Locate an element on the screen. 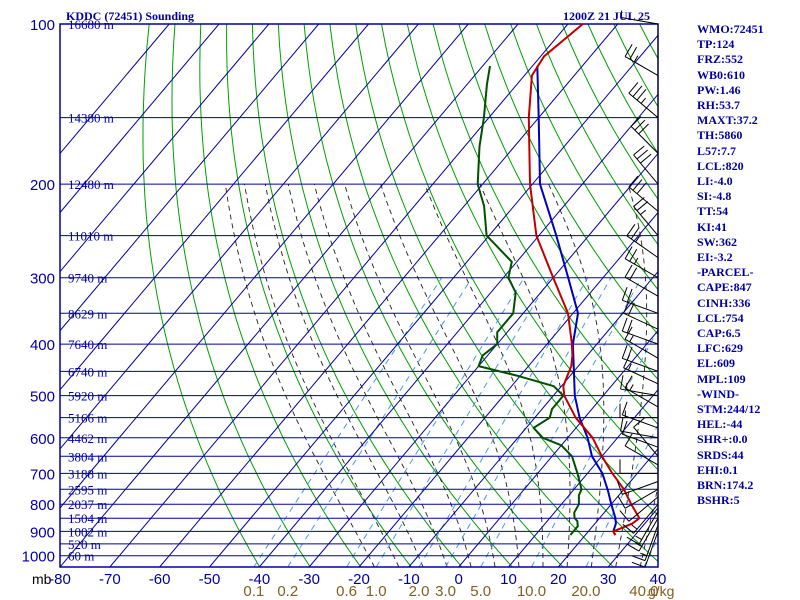  temperature-tick-label: -40 is located at coordinates (259, 579).